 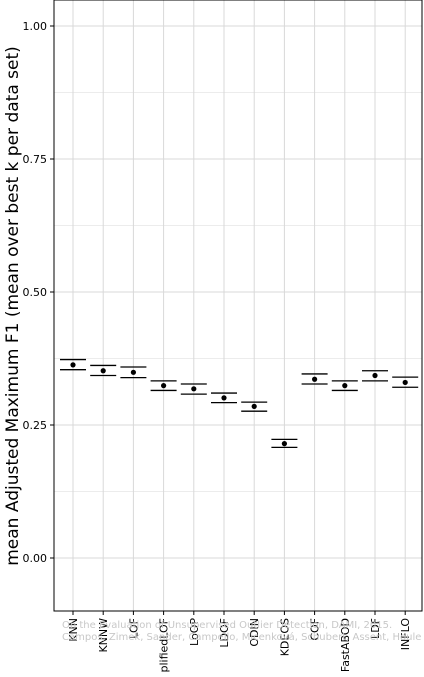 What do you see at coordinates (35, 26) in the screenshot?
I see `y-tick-label: 1.00` at bounding box center [35, 26].